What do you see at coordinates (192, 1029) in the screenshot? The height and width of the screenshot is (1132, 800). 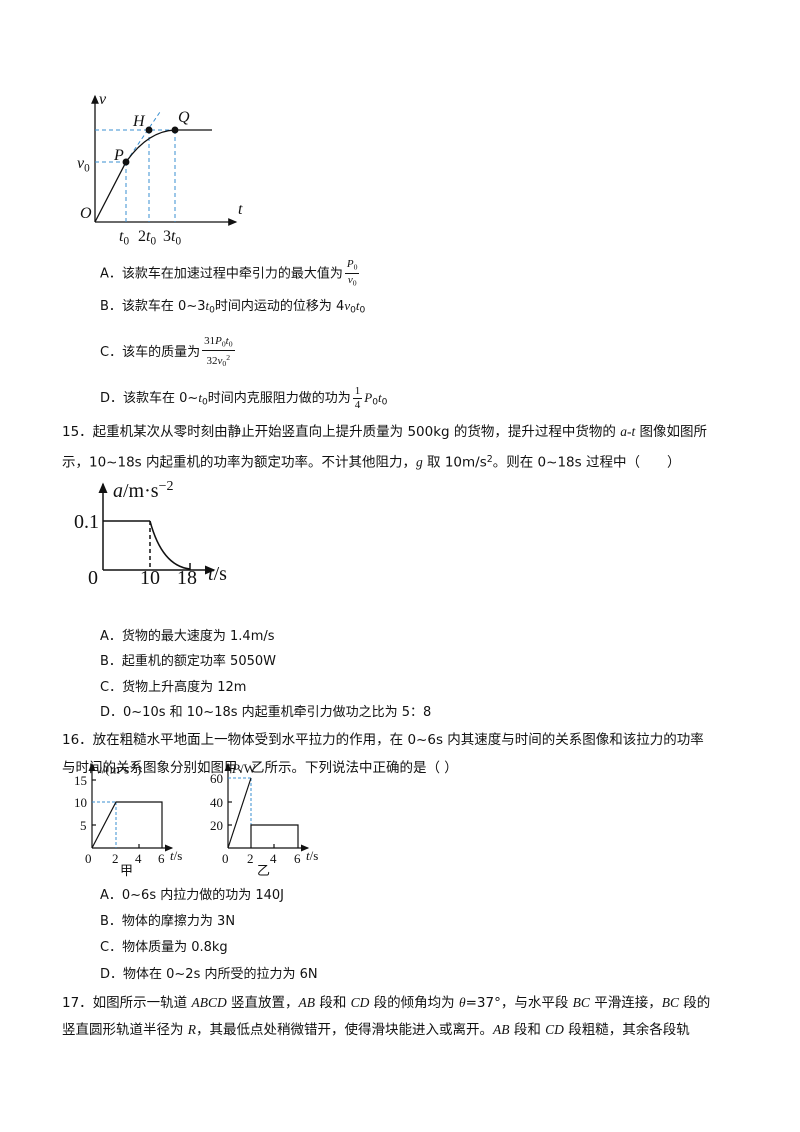 I see `text-run: R` at bounding box center [192, 1029].